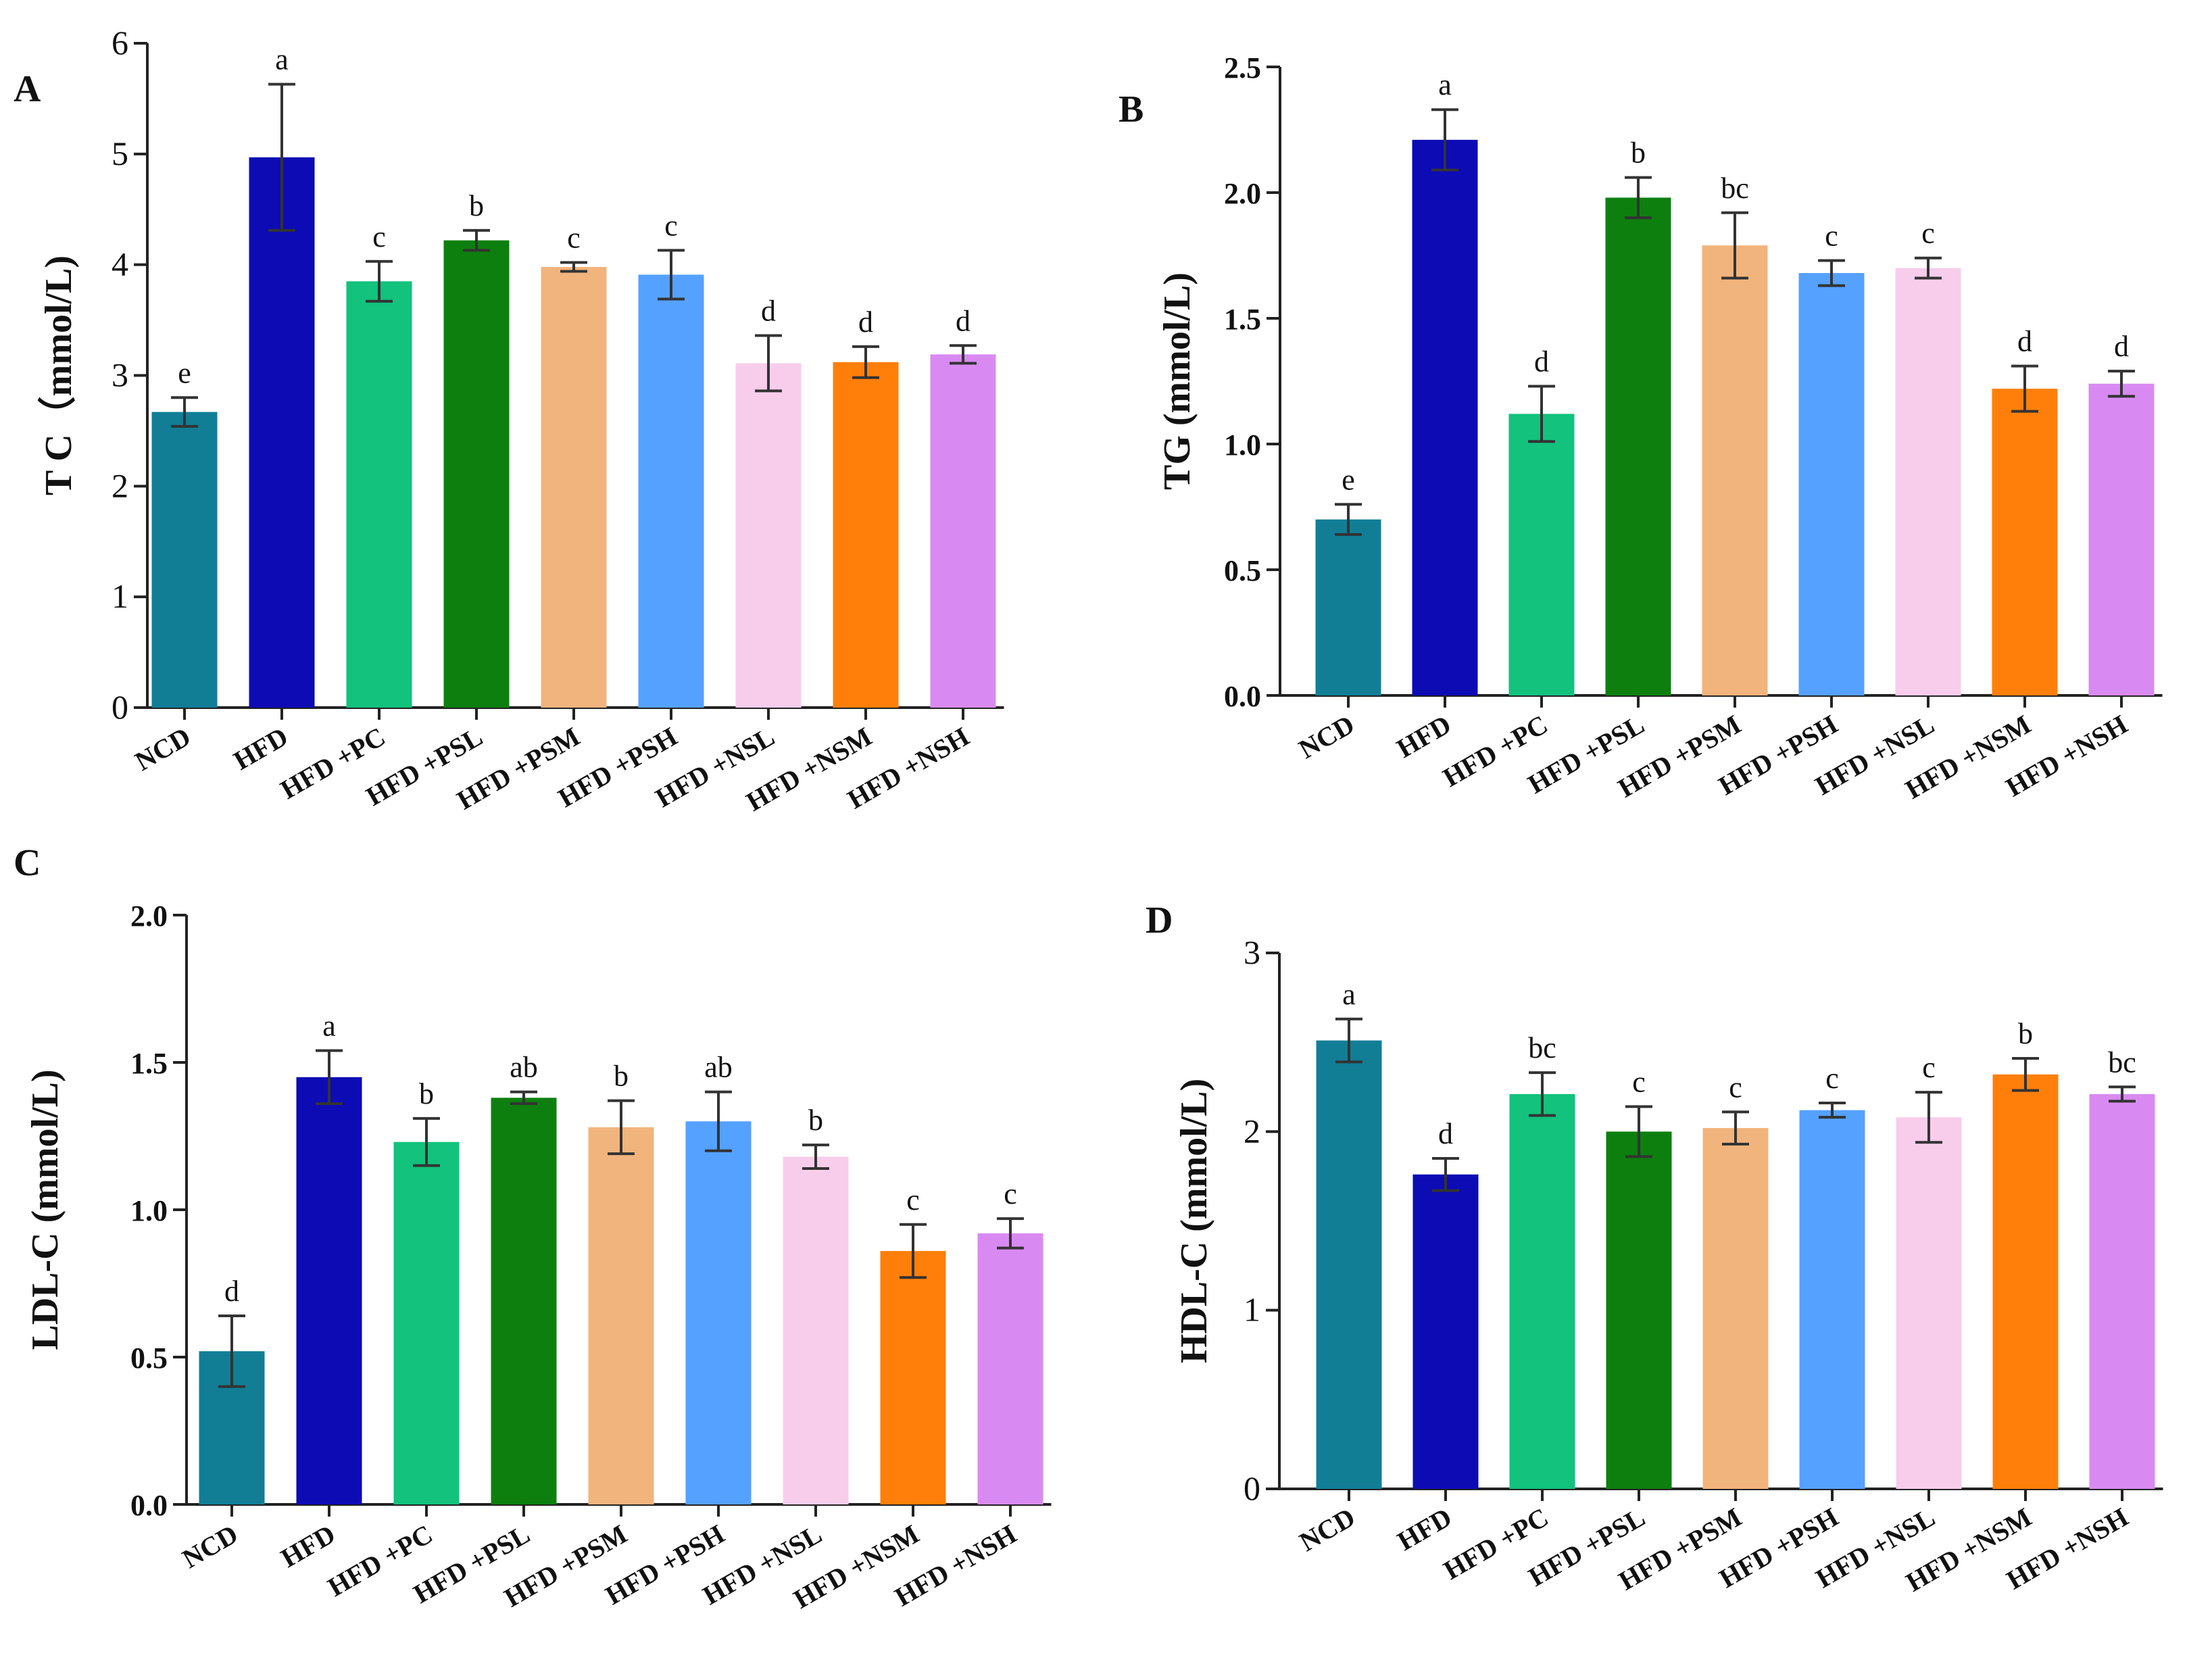 This screenshot has width=2212, height=1670. What do you see at coordinates (1445, 417) in the screenshot?
I see `panel-b-bar-hfd` at bounding box center [1445, 417].